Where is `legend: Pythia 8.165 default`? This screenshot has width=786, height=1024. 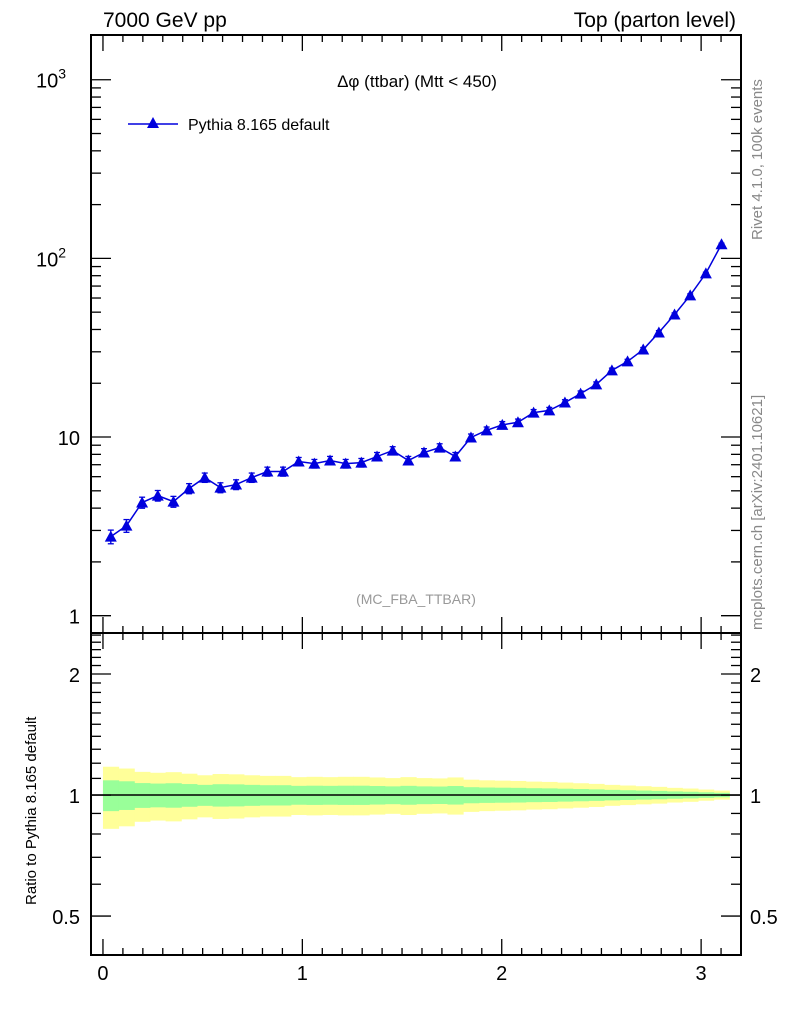
legend: Pythia 8.165 default is located at coordinates (229, 125).